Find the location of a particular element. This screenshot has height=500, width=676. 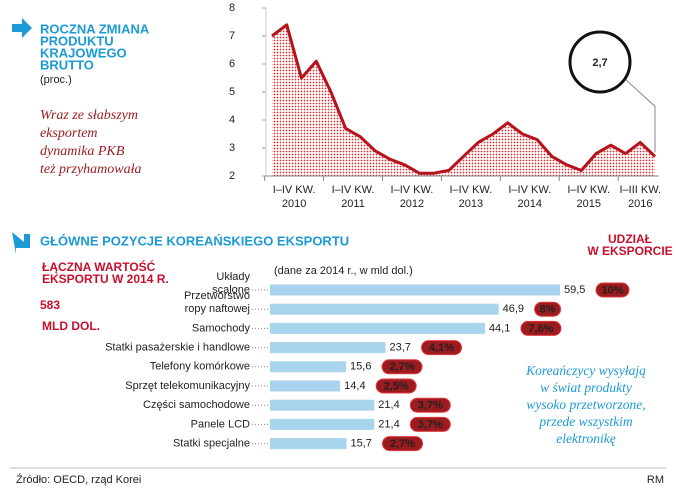

y-tick-label: 8 is located at coordinates (232, 8).